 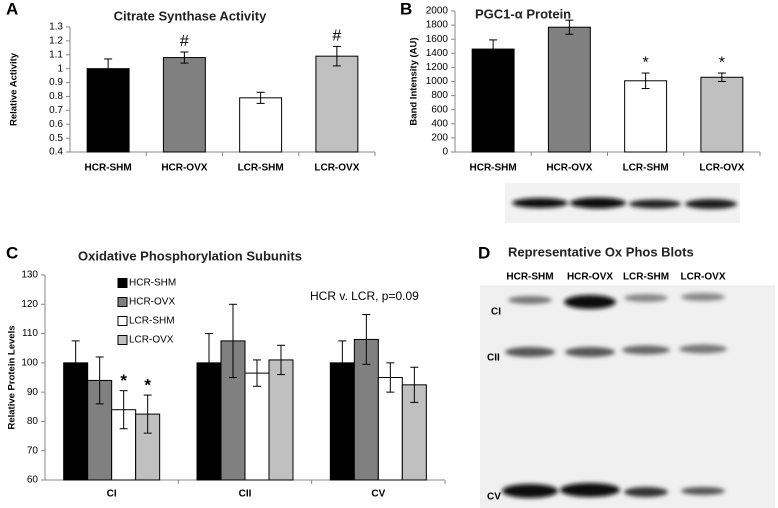 What do you see at coordinates (378, 494) in the screenshot?
I see `x-tick-label: CV` at bounding box center [378, 494].